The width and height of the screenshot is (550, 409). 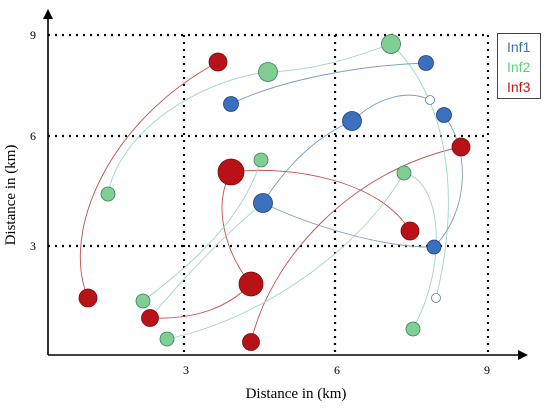 What do you see at coordinates (186, 370) in the screenshot?
I see `x-tick-label: 3` at bounding box center [186, 370].